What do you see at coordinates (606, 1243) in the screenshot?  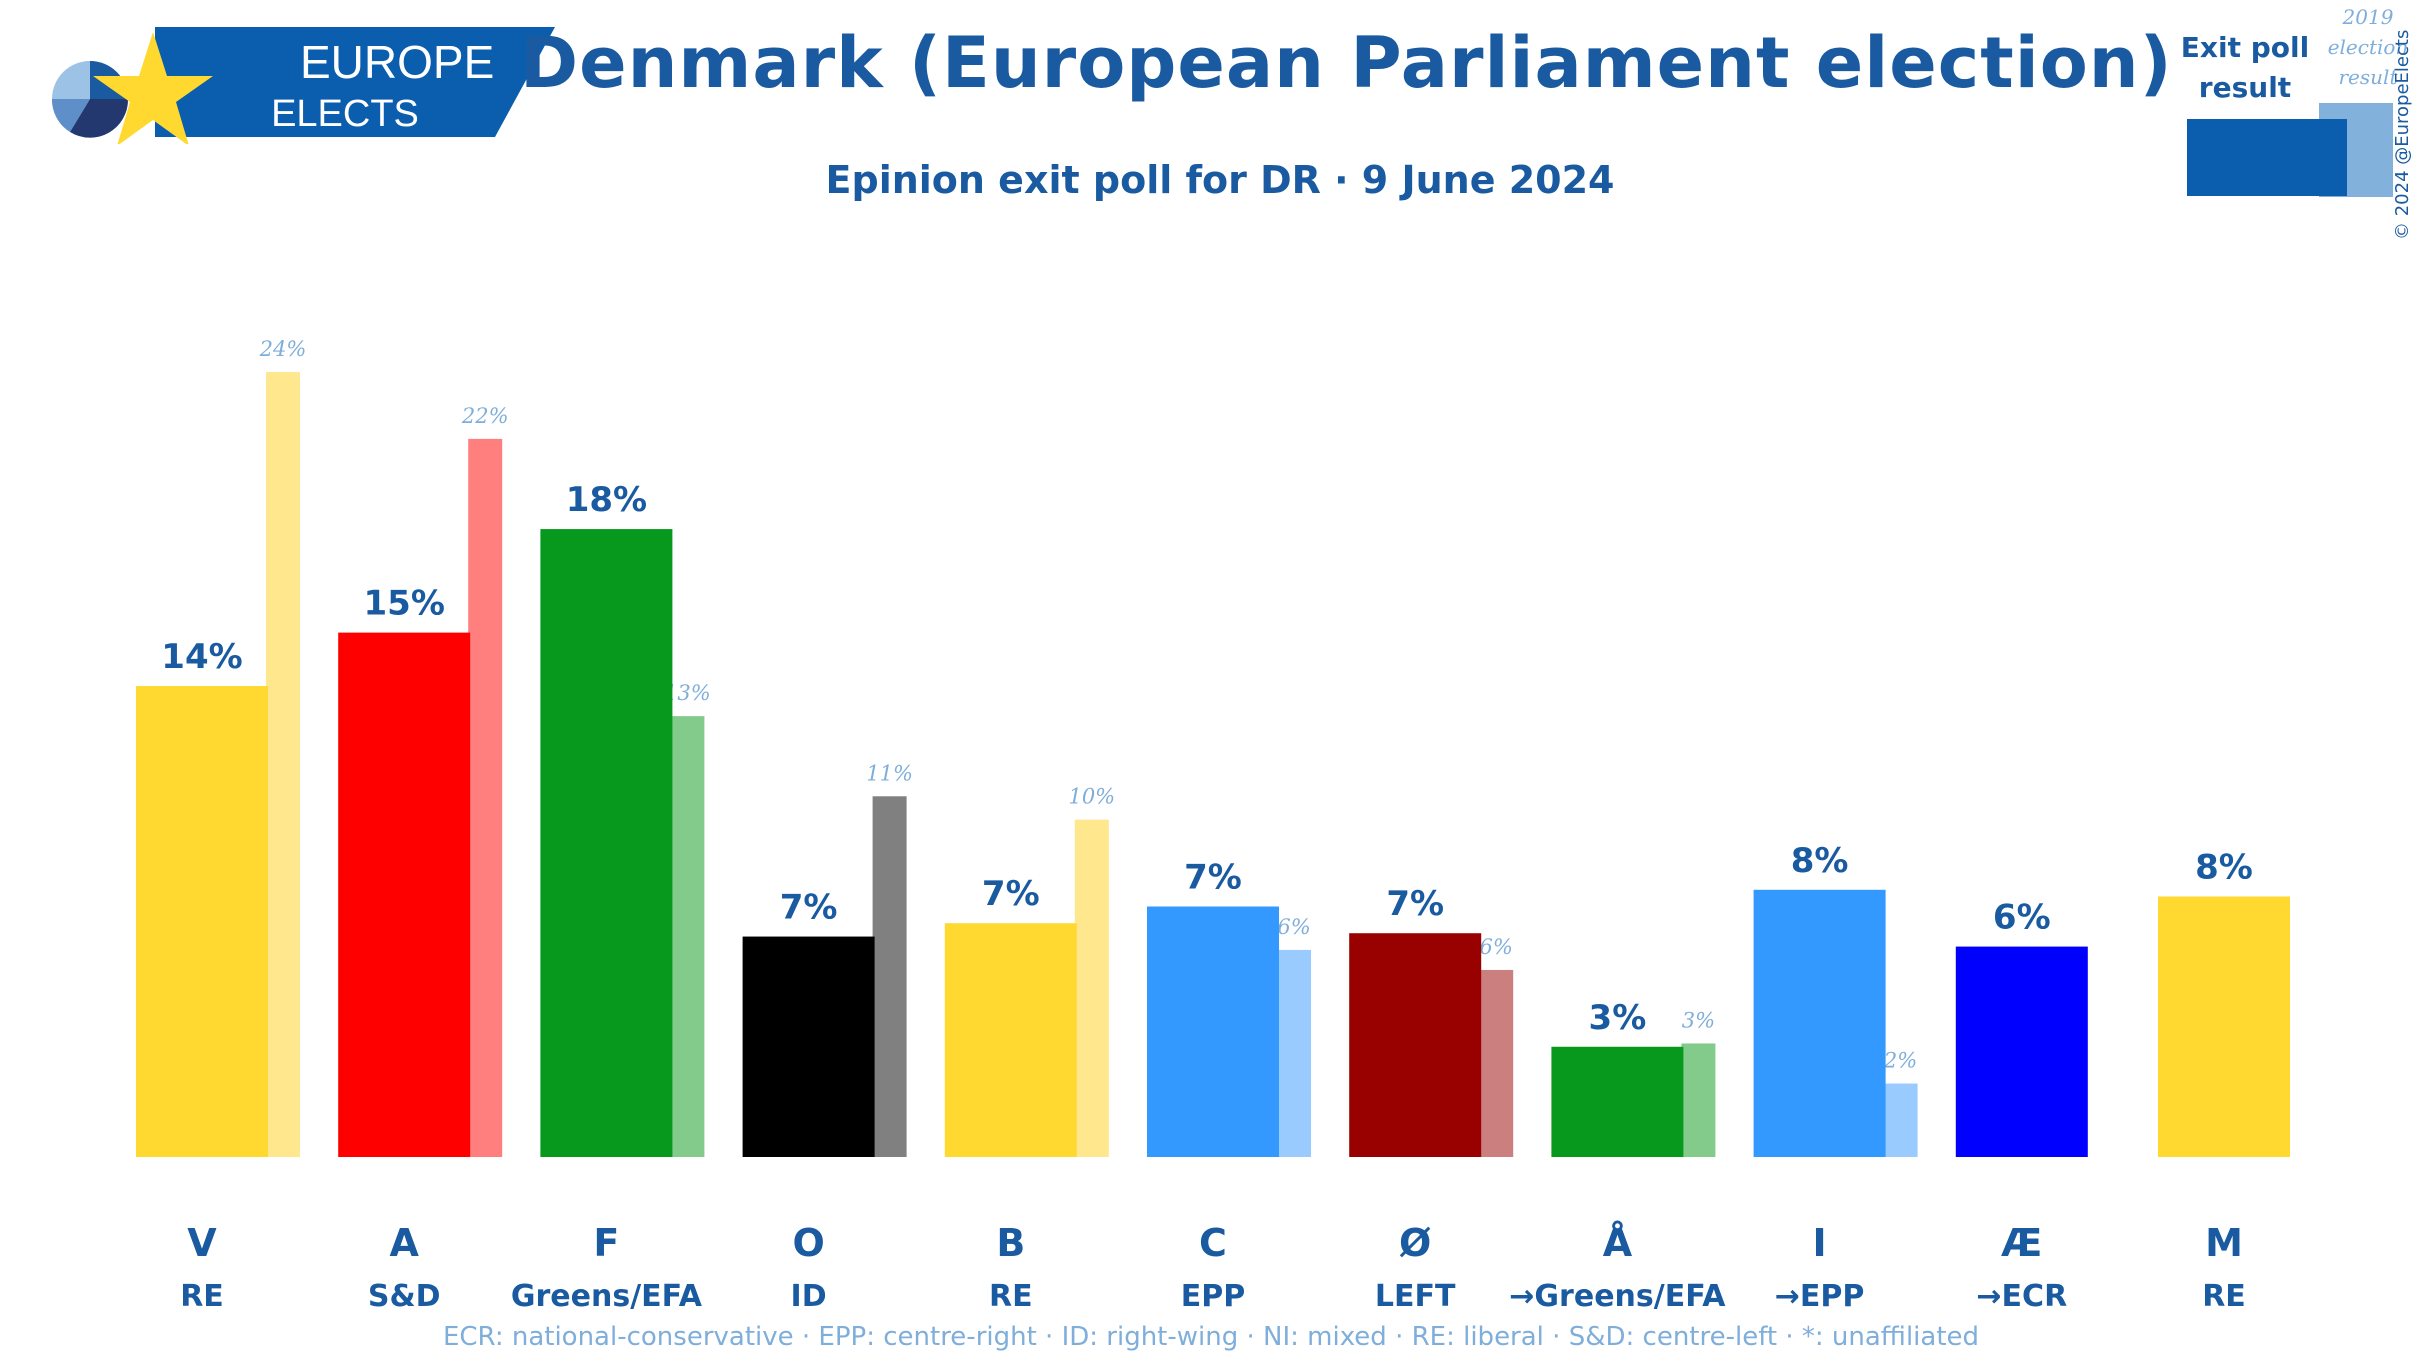 I see `category-label-2: F` at bounding box center [606, 1243].